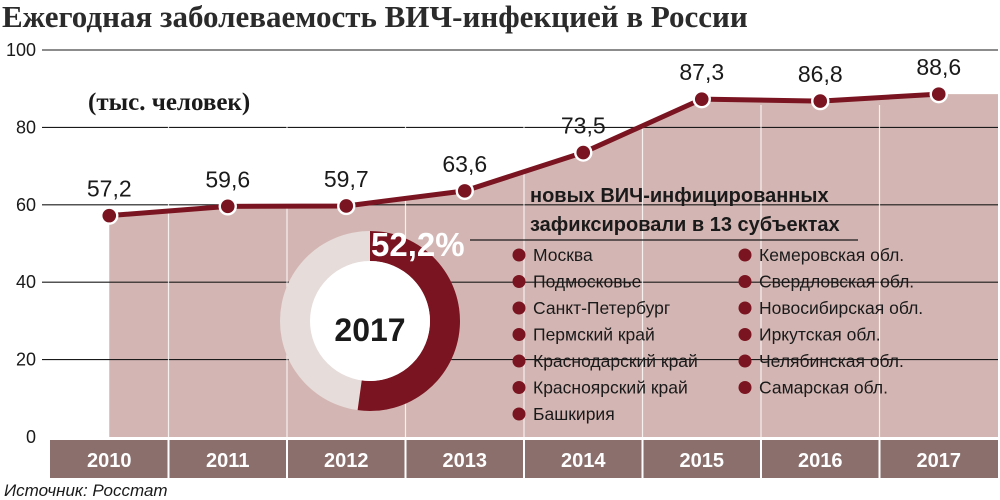 Image resolution: width=1000 pixels, height=500 pixels. I want to click on region-right-item-5: Самарская обл., so click(823, 388).